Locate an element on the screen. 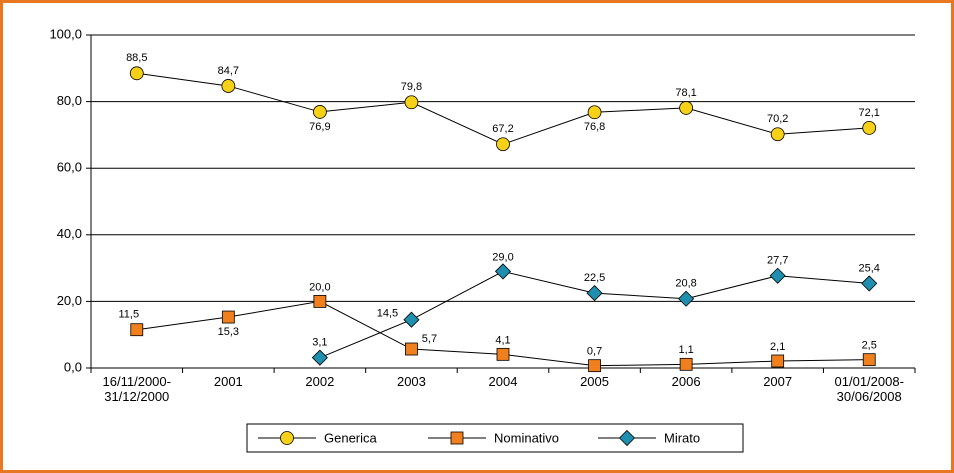 Image resolution: width=954 pixels, height=473 pixels. data-label: 67,2 is located at coordinates (502, 129).